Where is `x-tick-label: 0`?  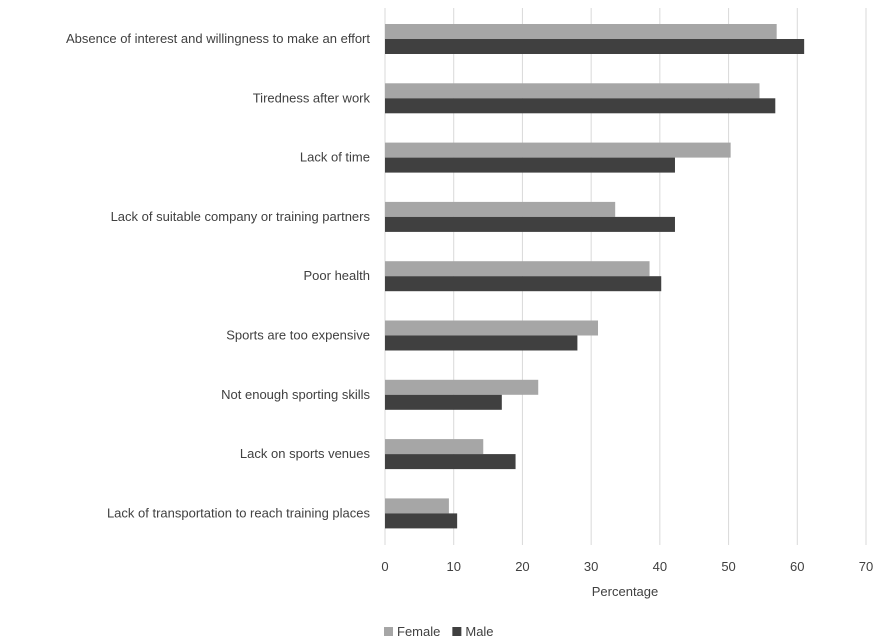 x-tick-label: 0 is located at coordinates (384, 566).